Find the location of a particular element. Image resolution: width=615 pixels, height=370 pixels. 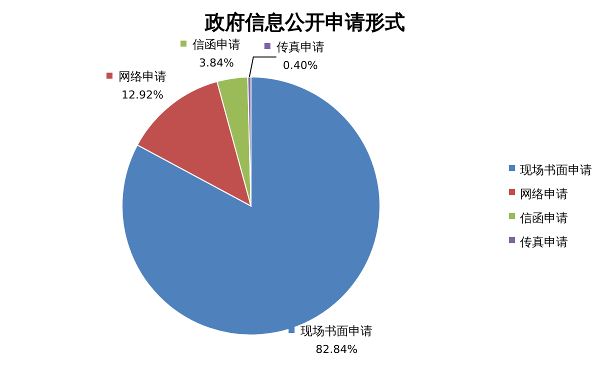

legend-label: 信函申请 is located at coordinates (216, 45).